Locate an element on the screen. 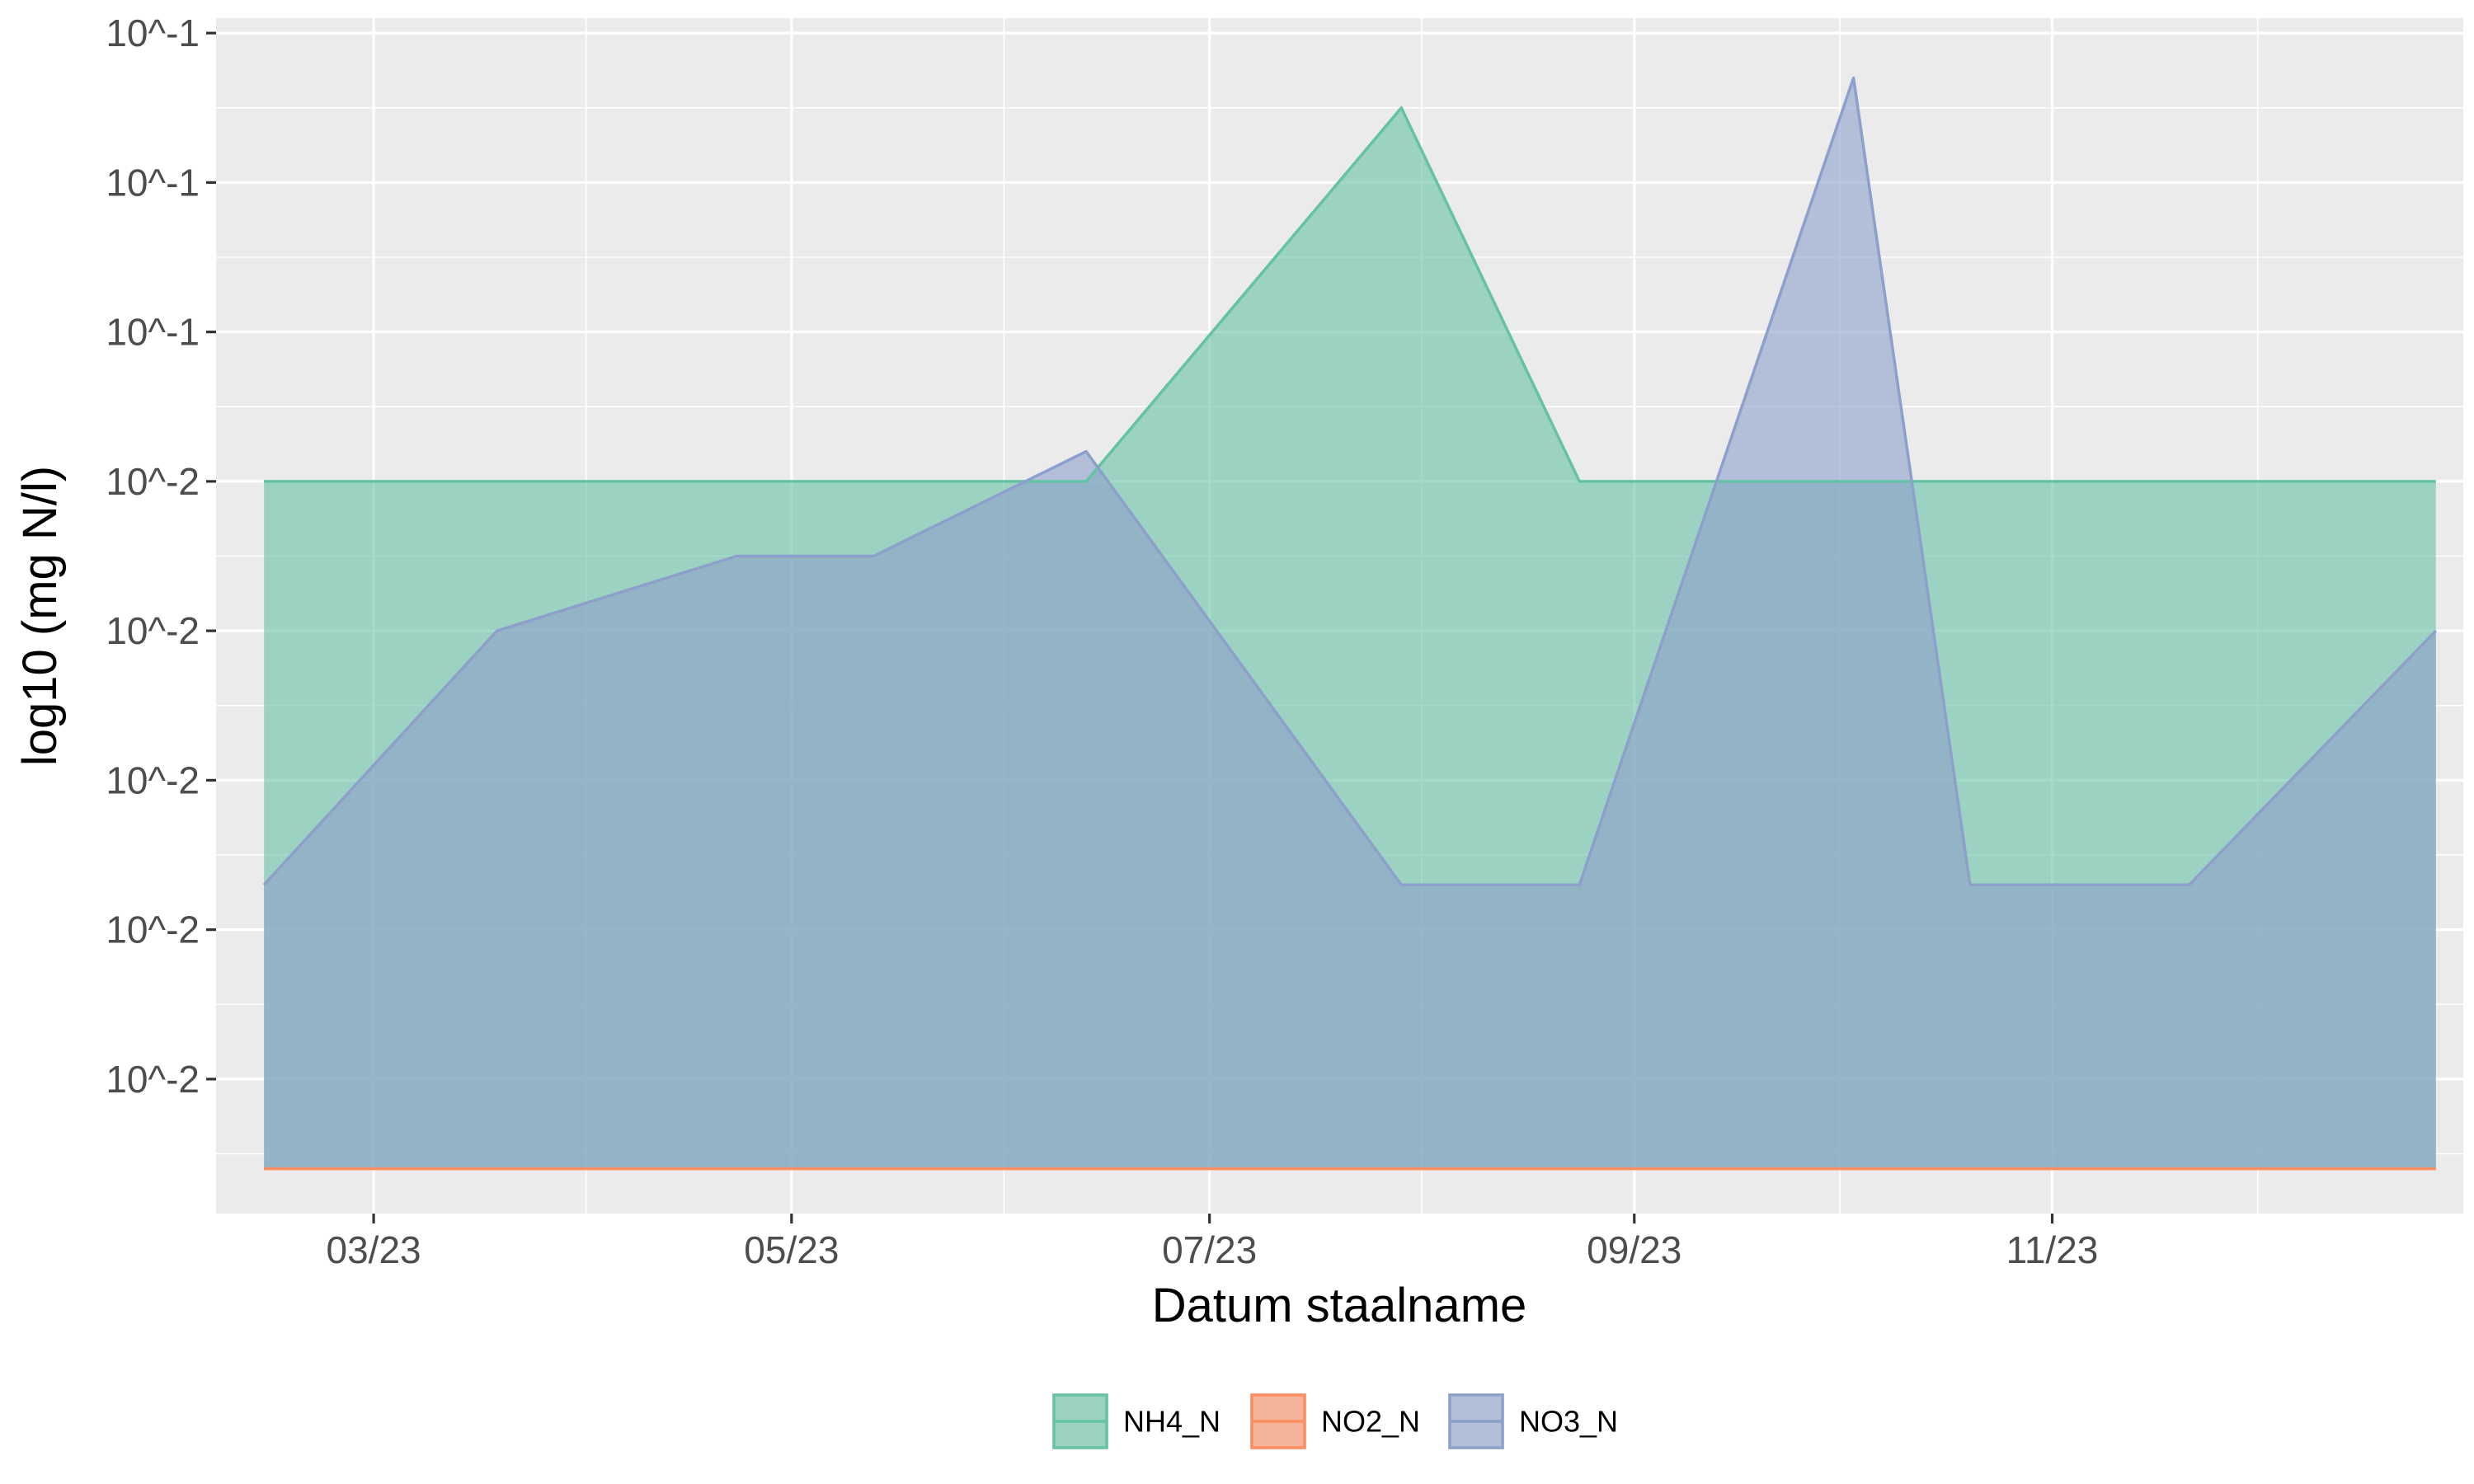 This screenshot has height=1484, width=2474. legend-label: NO2_N is located at coordinates (1370, 1422).